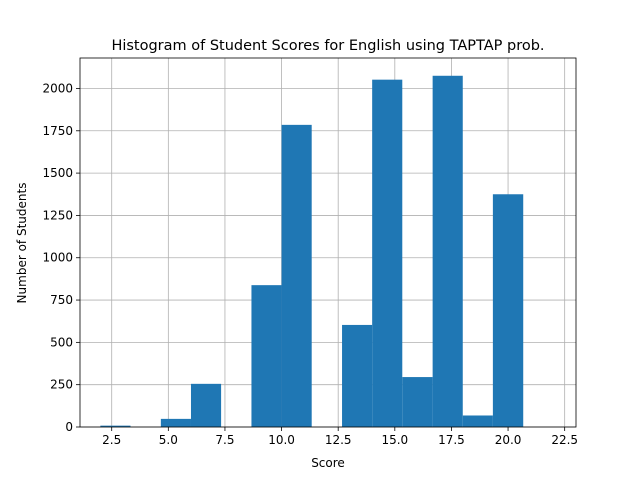 The height and width of the screenshot is (480, 640). What do you see at coordinates (61, 300) in the screenshot?
I see `y-tick-label-3: 750` at bounding box center [61, 300].